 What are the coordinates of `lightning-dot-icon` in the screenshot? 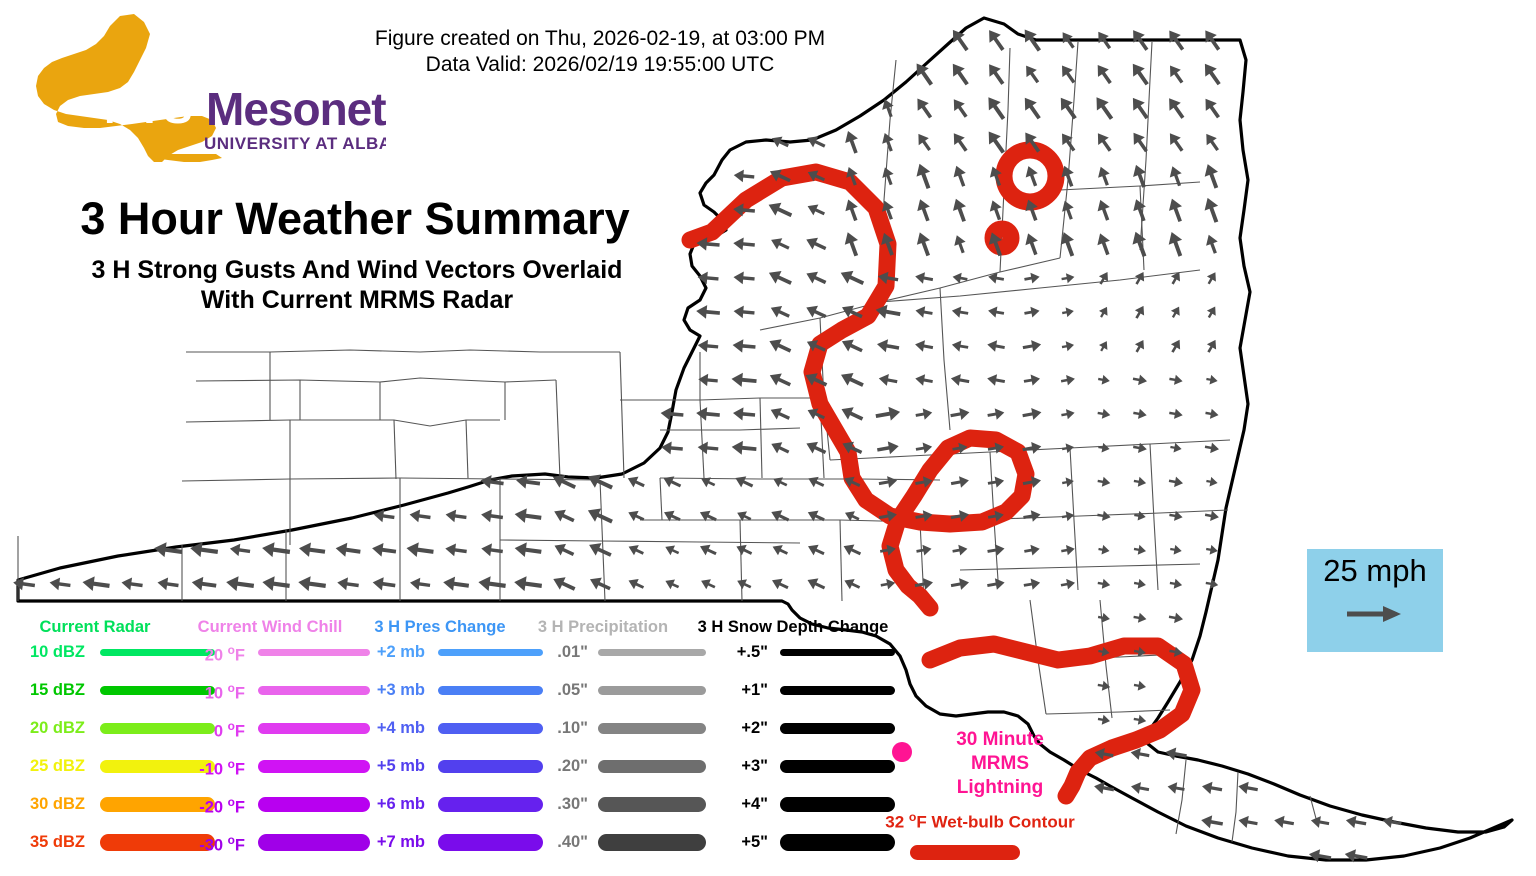 It's located at (902, 752).